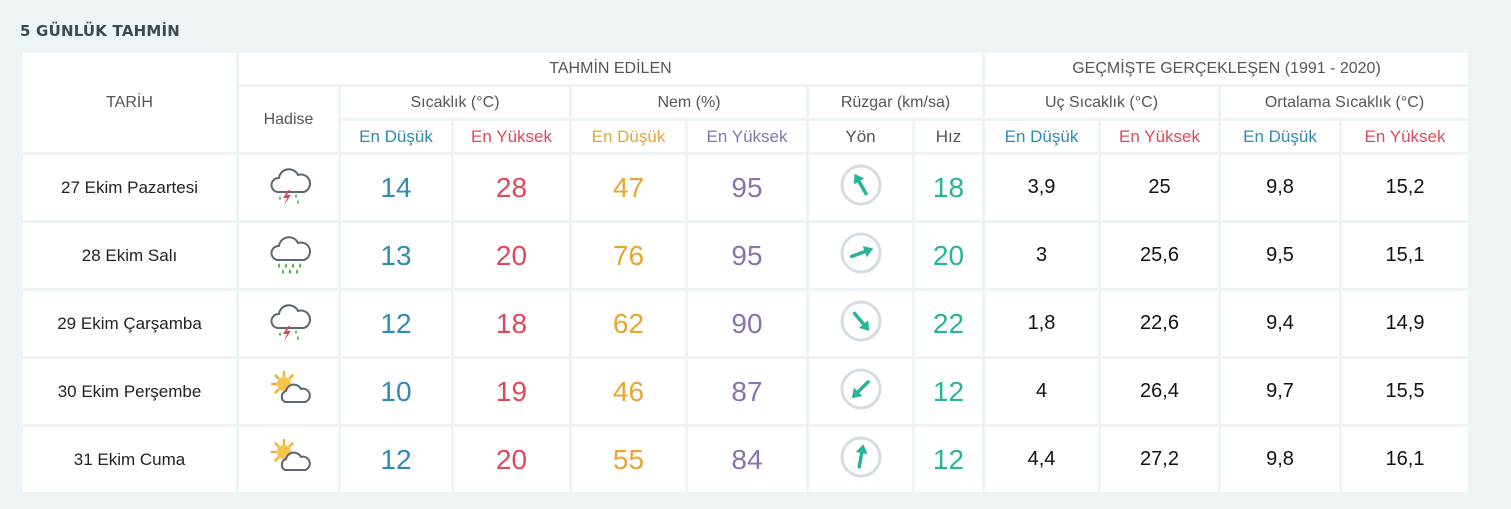 The width and height of the screenshot is (1511, 509). I want to click on header-sicaklik: Sıcaklık (°C), so click(455, 102).